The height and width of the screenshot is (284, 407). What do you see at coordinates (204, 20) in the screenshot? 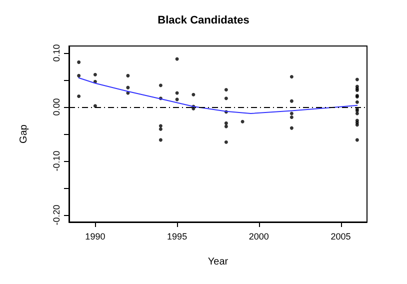
I see `chart-title: Black Candidates` at bounding box center [204, 20].